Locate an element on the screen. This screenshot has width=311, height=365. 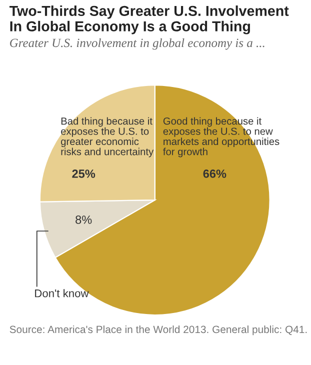
slice-label: Bad thing because it exposes the U.S. to greater economic risks and uncertainty is located at coordinates (107, 137).